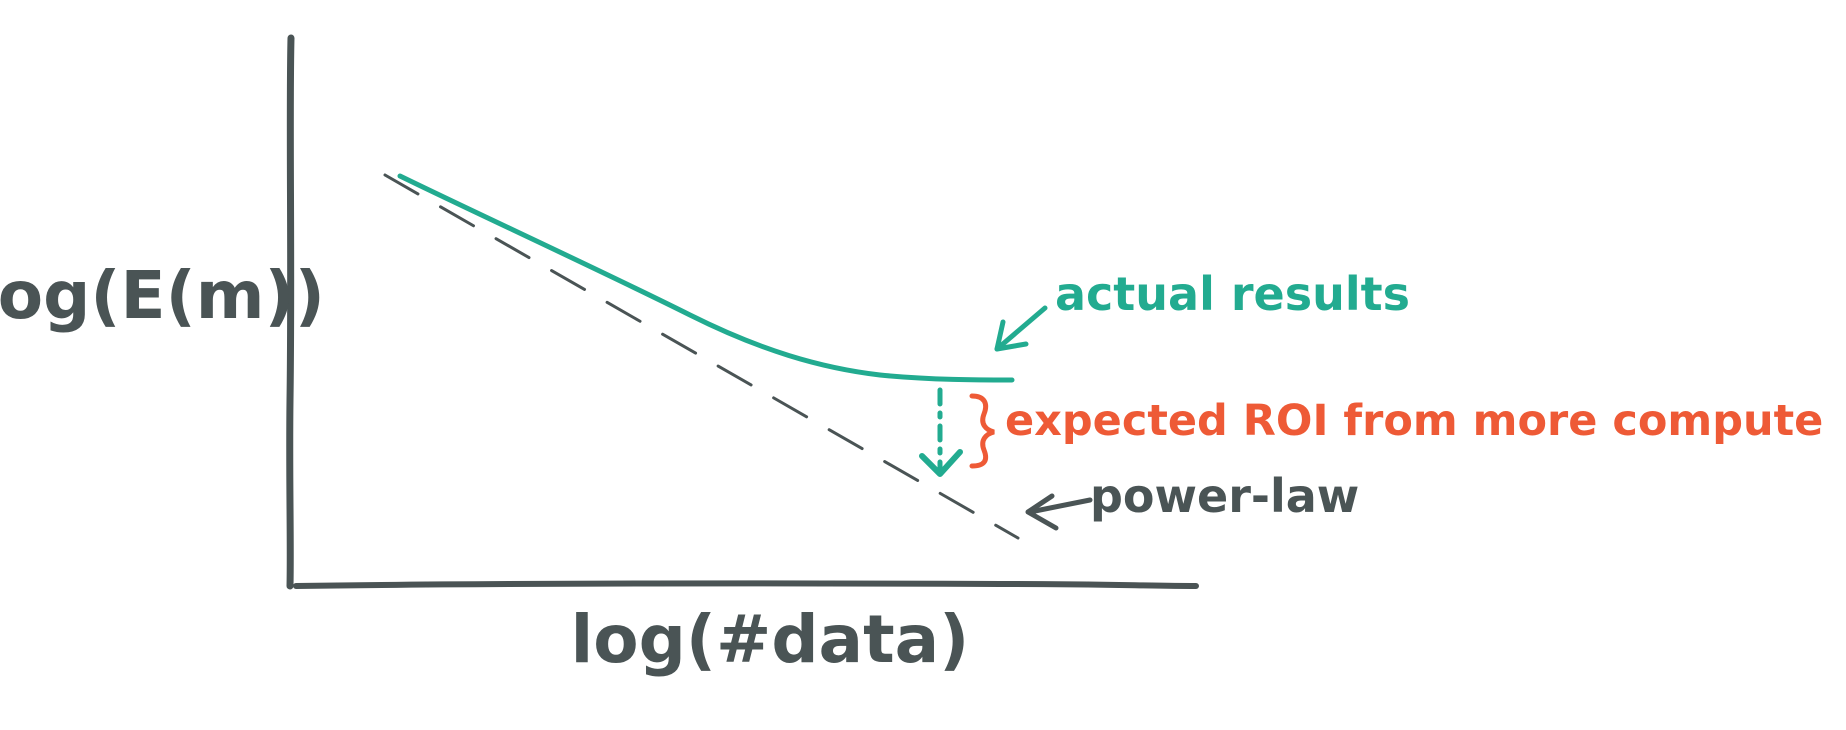 The height and width of the screenshot is (730, 1846). Describe the element at coordinates (1414, 421) in the screenshot. I see `expected-roi-label: expected ROI from more compute` at that location.